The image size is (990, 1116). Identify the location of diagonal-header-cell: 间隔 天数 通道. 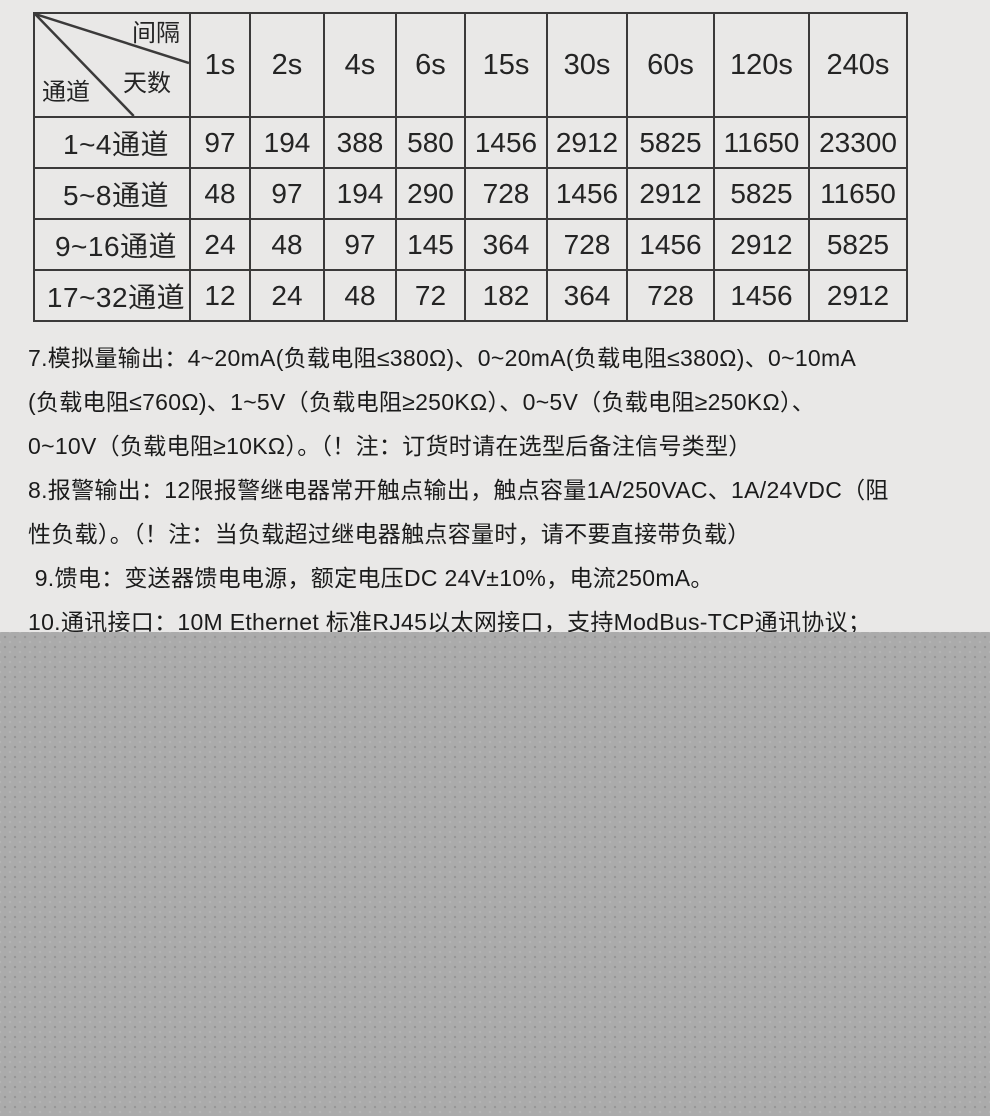
(112, 65).